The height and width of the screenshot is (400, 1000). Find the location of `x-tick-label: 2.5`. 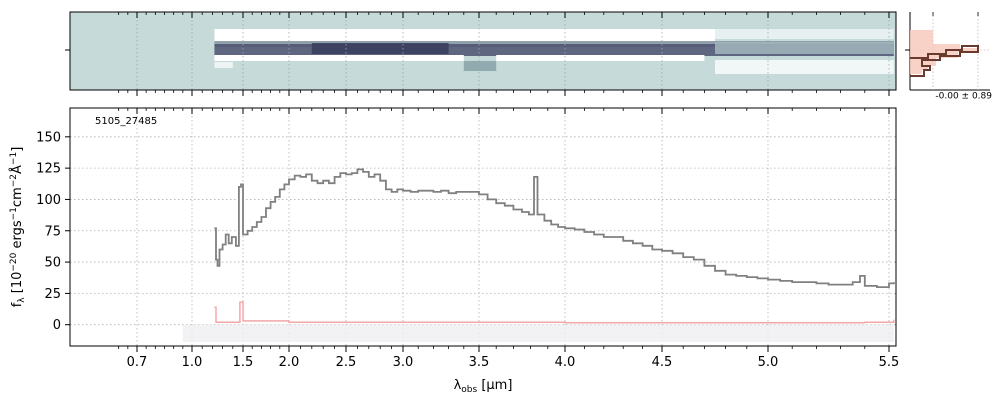

x-tick-label: 2.5 is located at coordinates (346, 362).